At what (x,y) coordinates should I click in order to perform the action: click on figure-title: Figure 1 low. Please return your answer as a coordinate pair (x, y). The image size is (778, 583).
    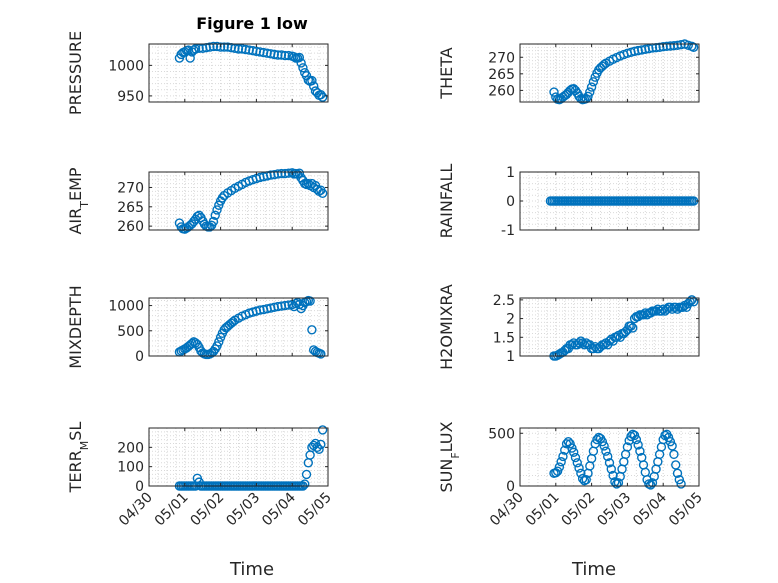
    Looking at the image, I should click on (252, 23).